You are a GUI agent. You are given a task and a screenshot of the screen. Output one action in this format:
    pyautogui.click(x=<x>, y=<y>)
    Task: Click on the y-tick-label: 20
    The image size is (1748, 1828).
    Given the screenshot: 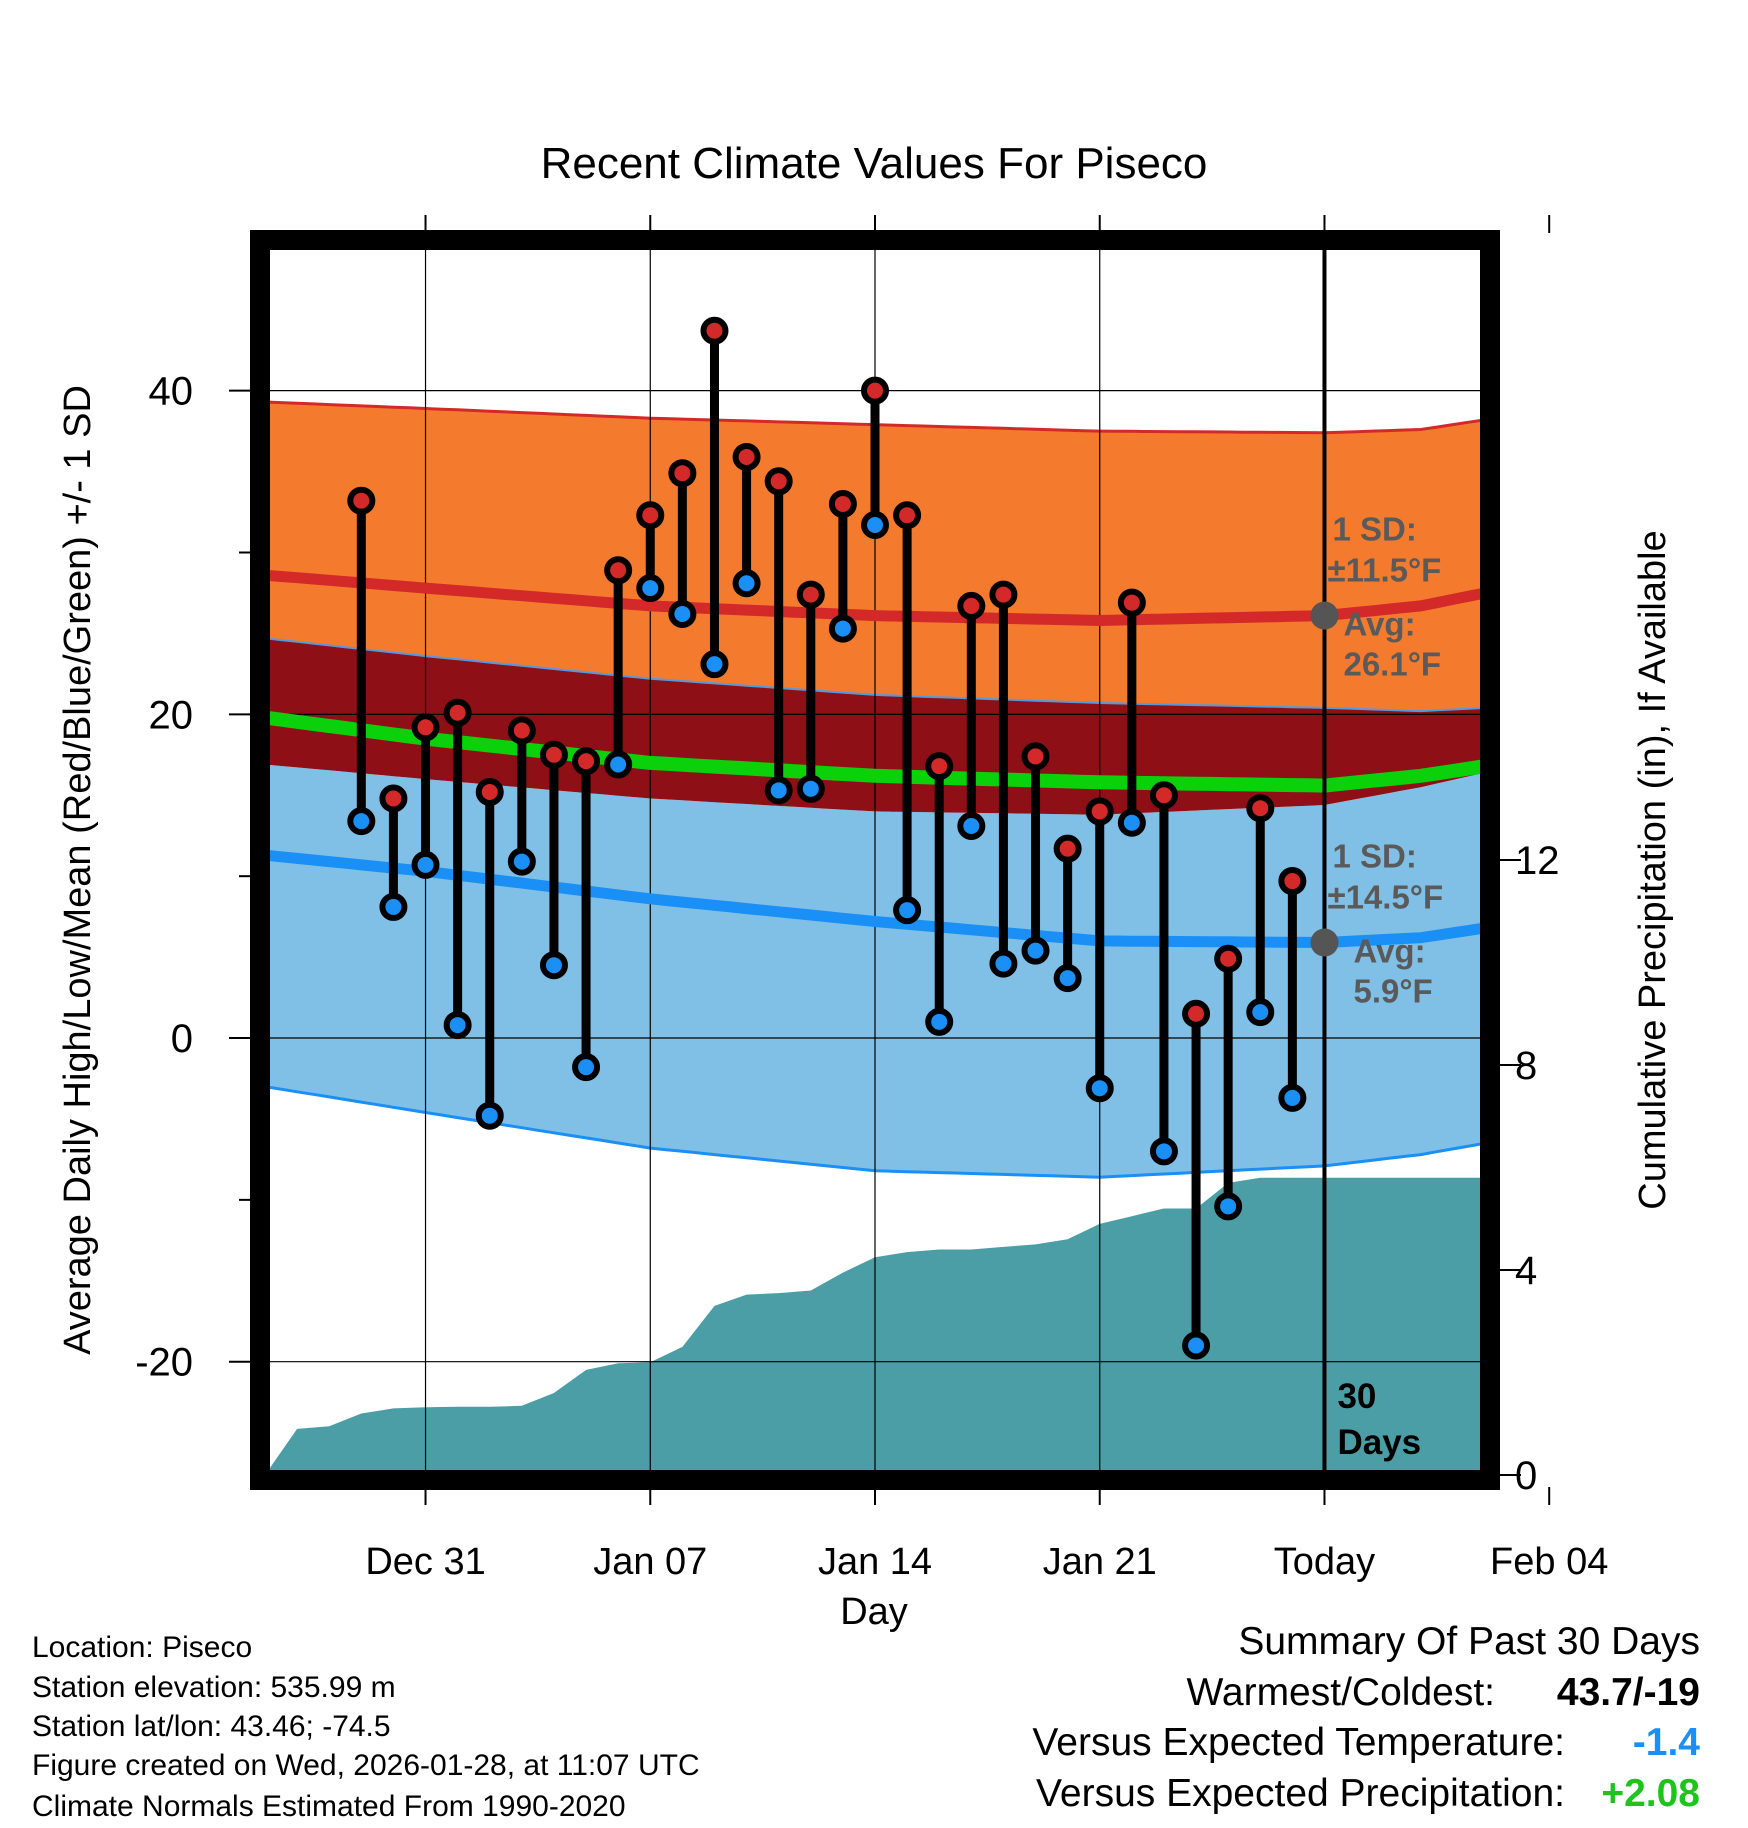 What is the action you would take?
    pyautogui.click(x=171, y=715)
    